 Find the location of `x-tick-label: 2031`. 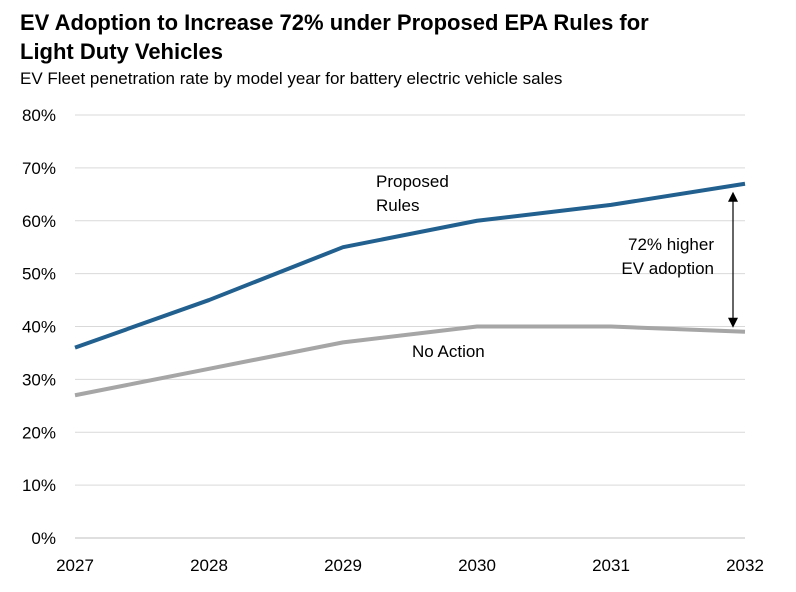

x-tick-label: 2031 is located at coordinates (611, 565).